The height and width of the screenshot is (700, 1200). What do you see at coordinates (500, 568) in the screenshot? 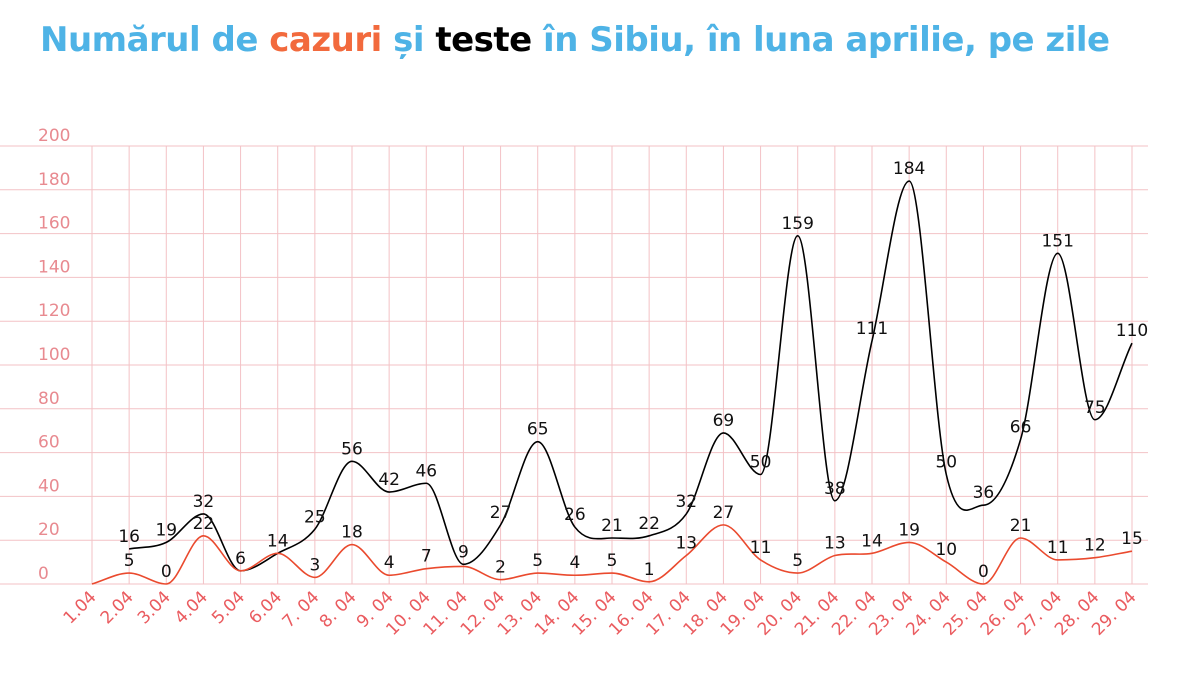
I see `data-label-cazuri: 2` at bounding box center [500, 568].